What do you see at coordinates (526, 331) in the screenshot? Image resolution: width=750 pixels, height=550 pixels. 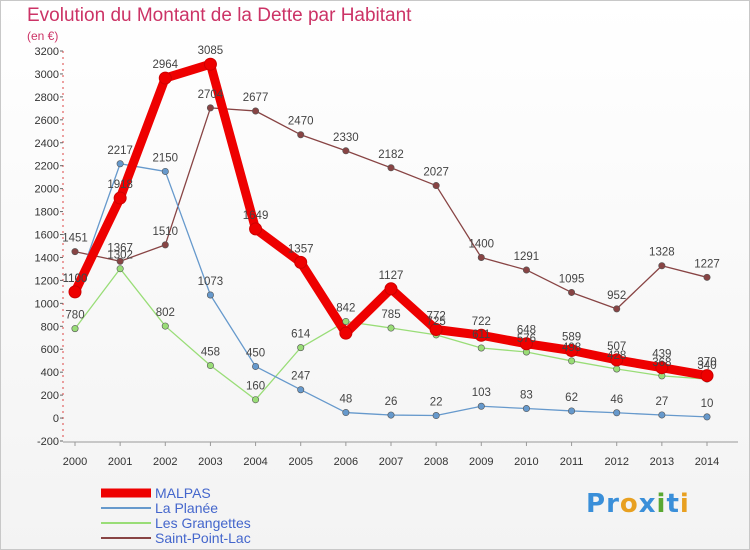 I see `data-label: 648` at bounding box center [526, 331].